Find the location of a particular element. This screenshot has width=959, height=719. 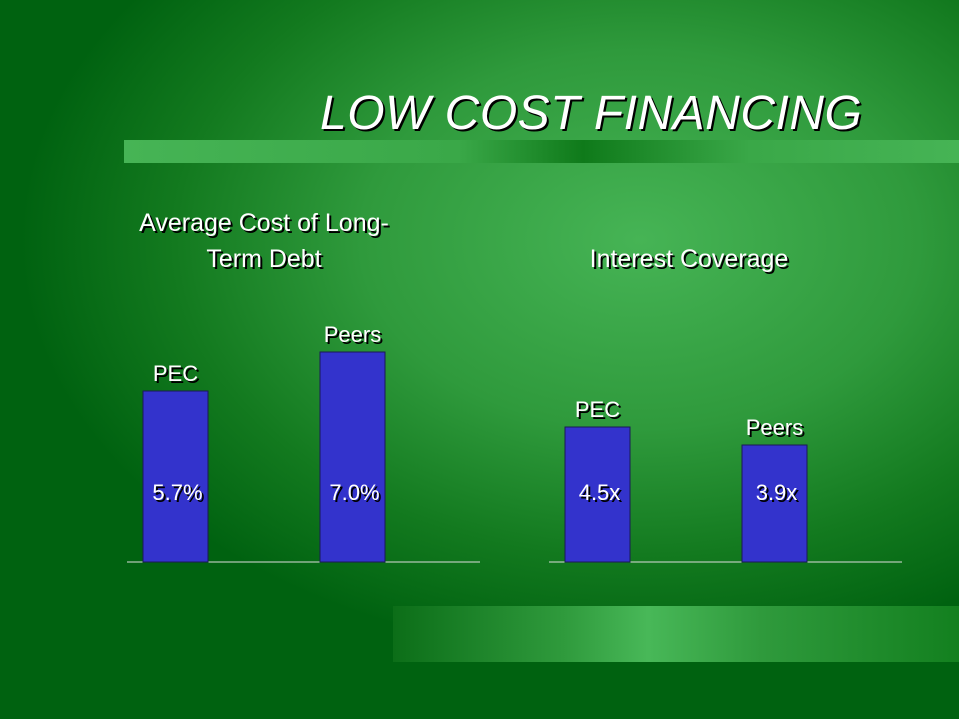

header-band is located at coordinates (541, 151).